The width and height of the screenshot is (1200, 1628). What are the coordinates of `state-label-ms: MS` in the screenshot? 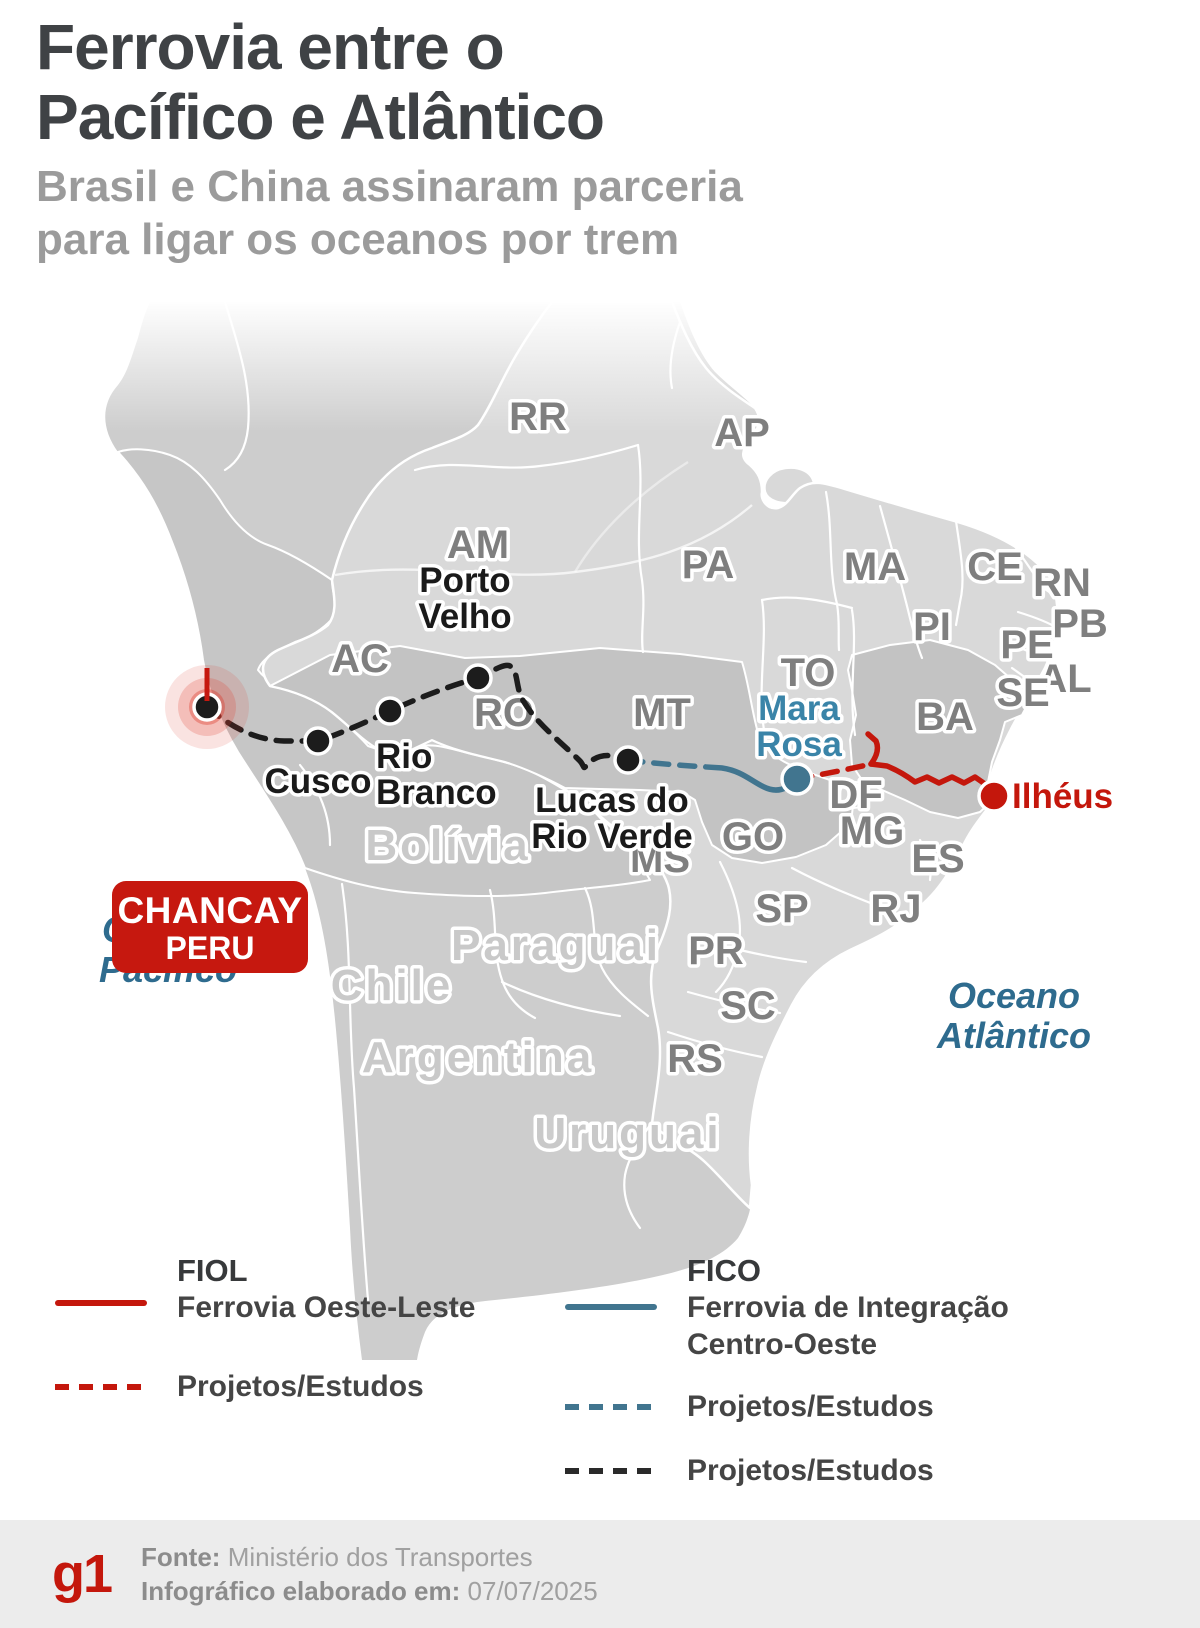 It's located at (660, 859).